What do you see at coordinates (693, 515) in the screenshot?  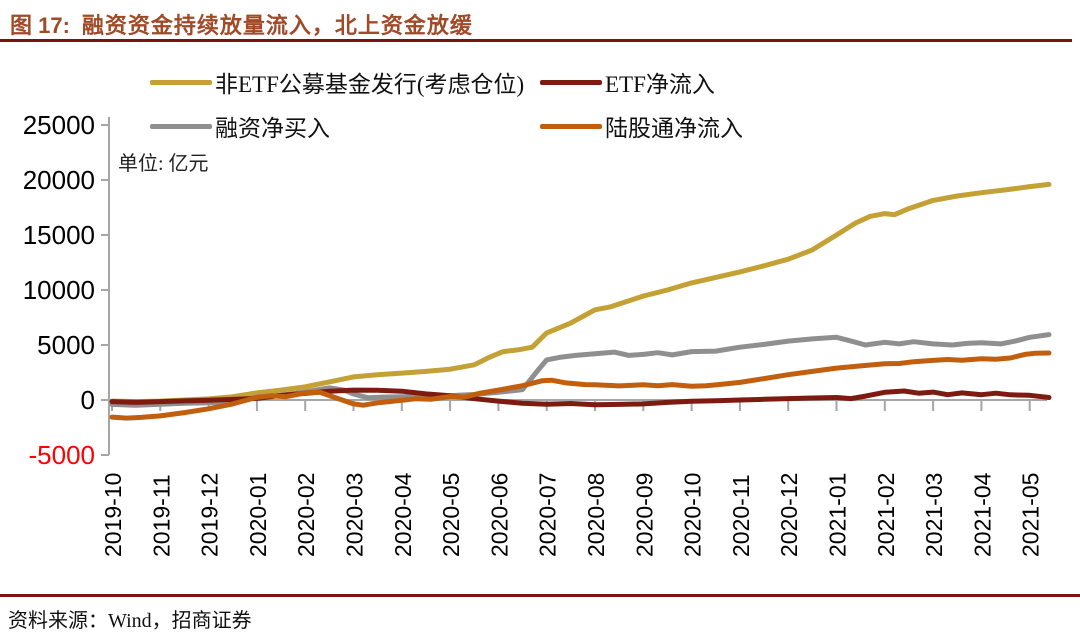 I see `x-axis-label: 2020-10` at bounding box center [693, 515].